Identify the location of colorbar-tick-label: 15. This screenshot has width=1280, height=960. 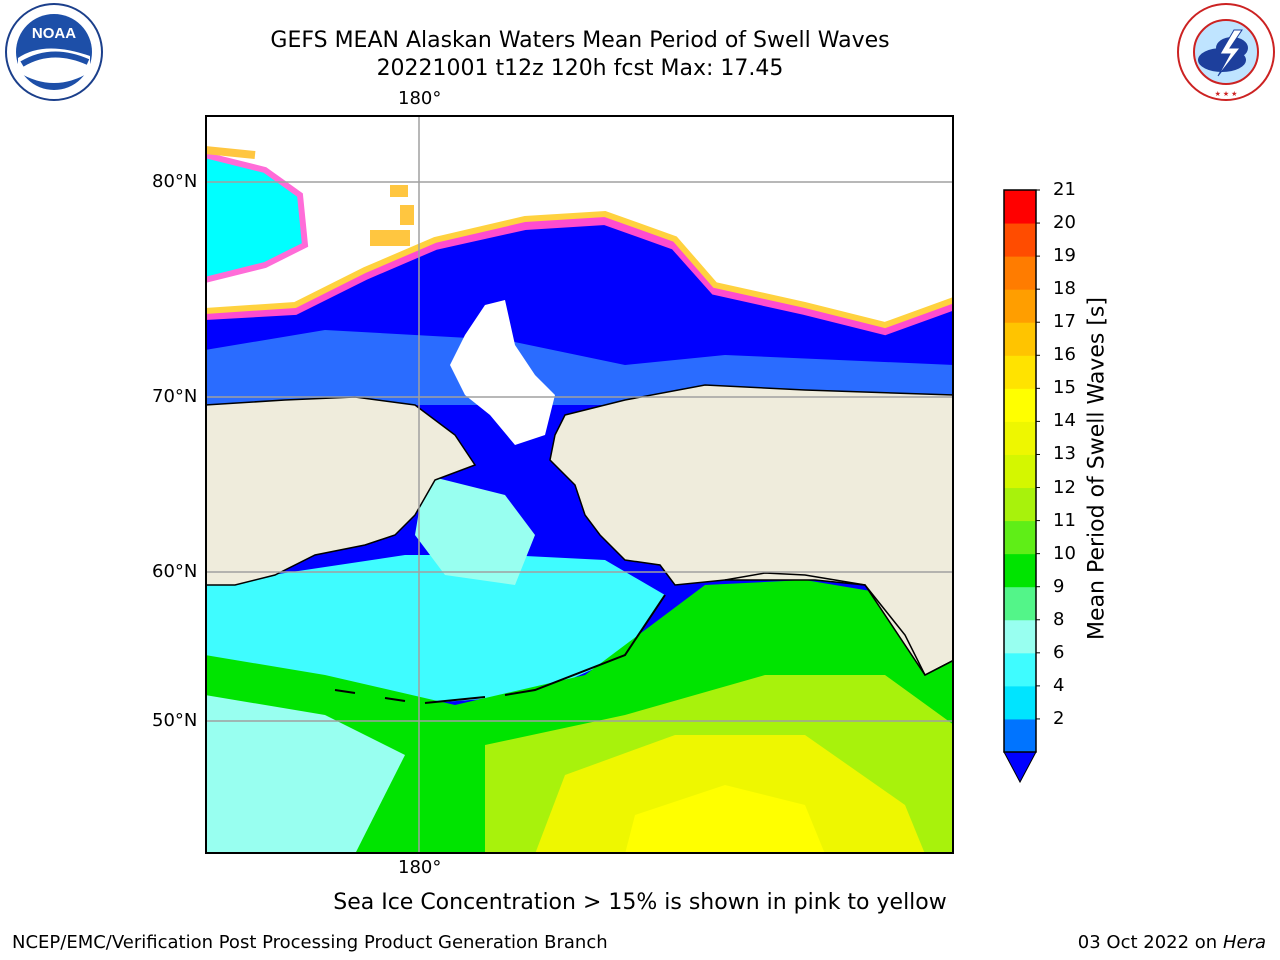
(1064, 388).